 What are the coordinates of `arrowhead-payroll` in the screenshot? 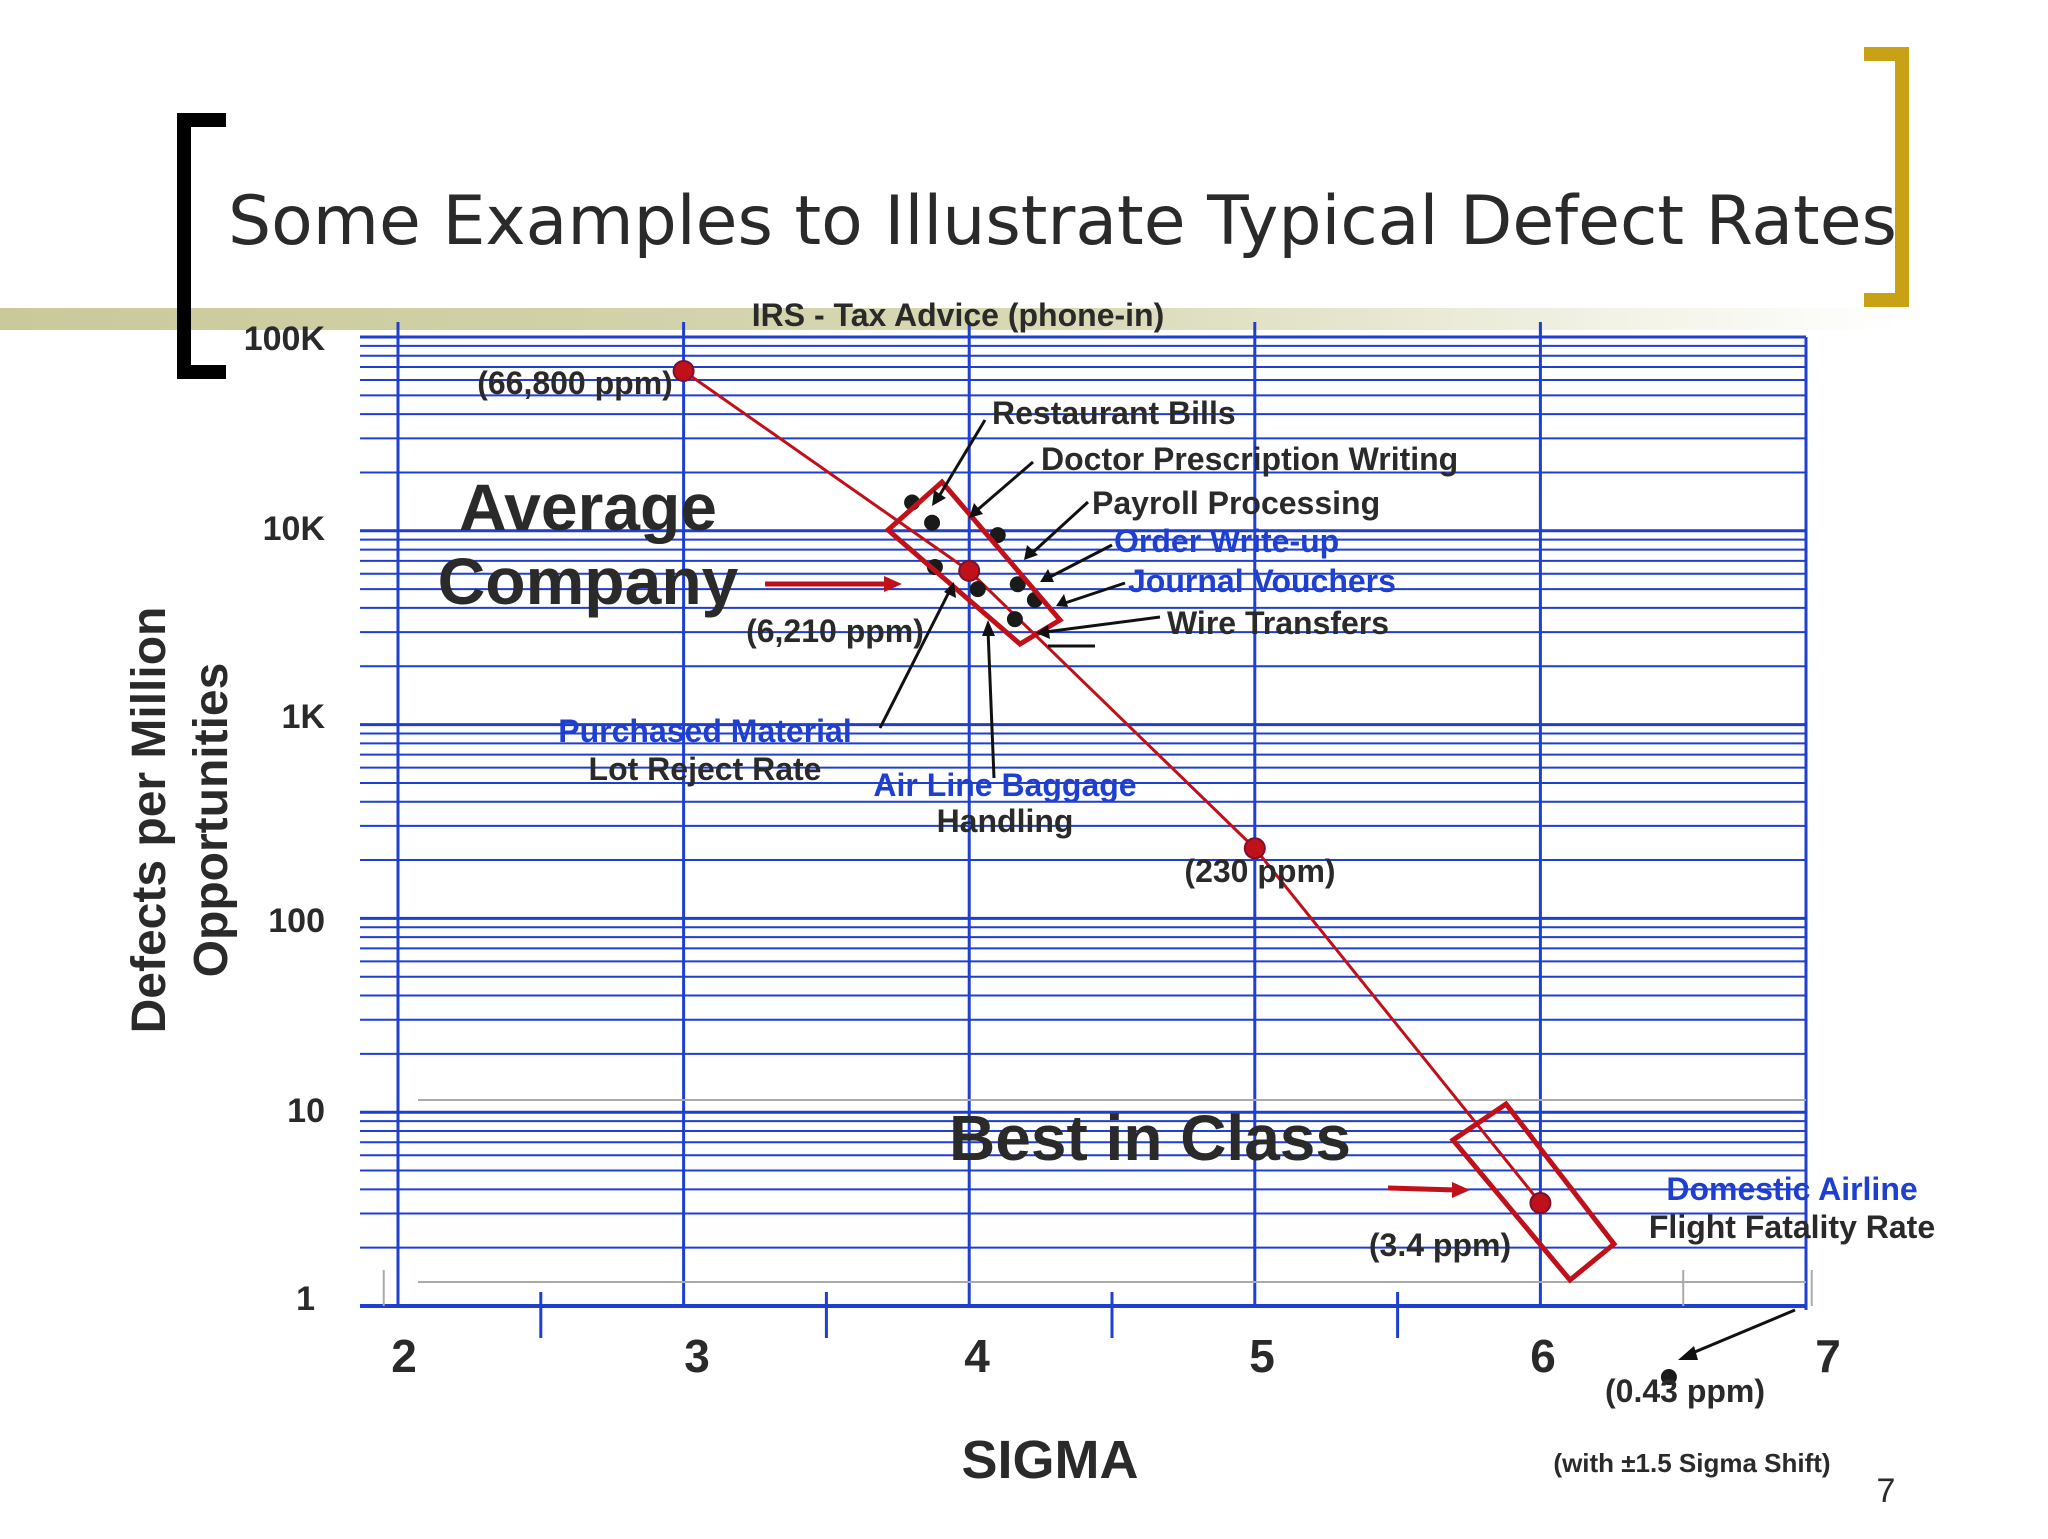 It's located at (1031, 552).